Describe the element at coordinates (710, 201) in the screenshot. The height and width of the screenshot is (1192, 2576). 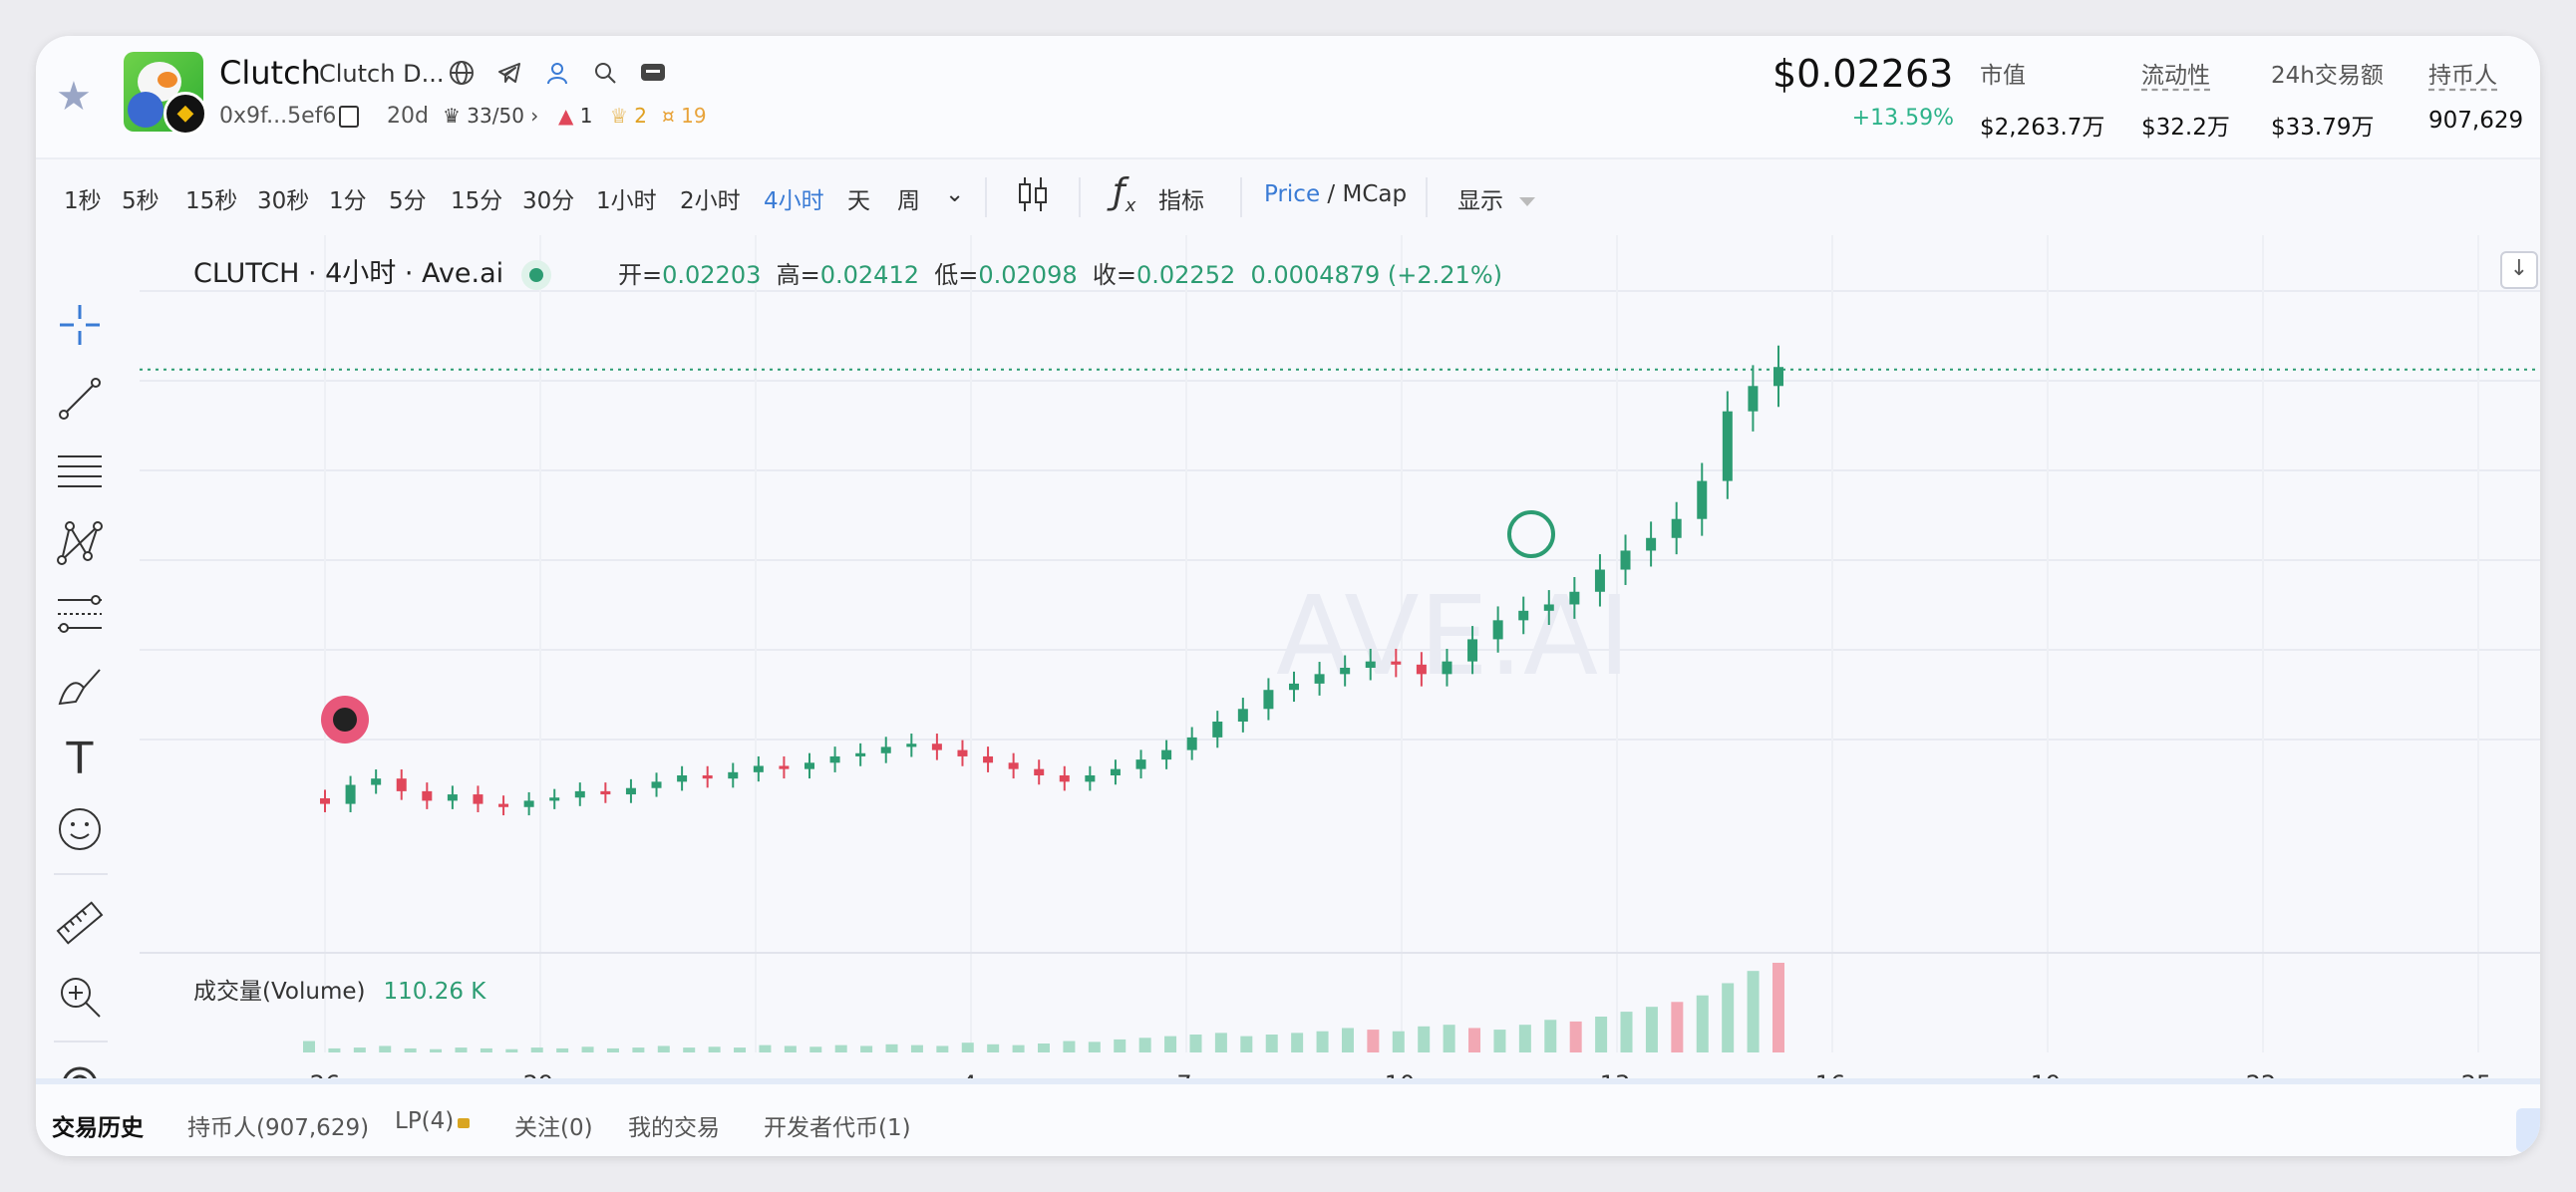
I see `timeframe-2h: 2小时` at that location.